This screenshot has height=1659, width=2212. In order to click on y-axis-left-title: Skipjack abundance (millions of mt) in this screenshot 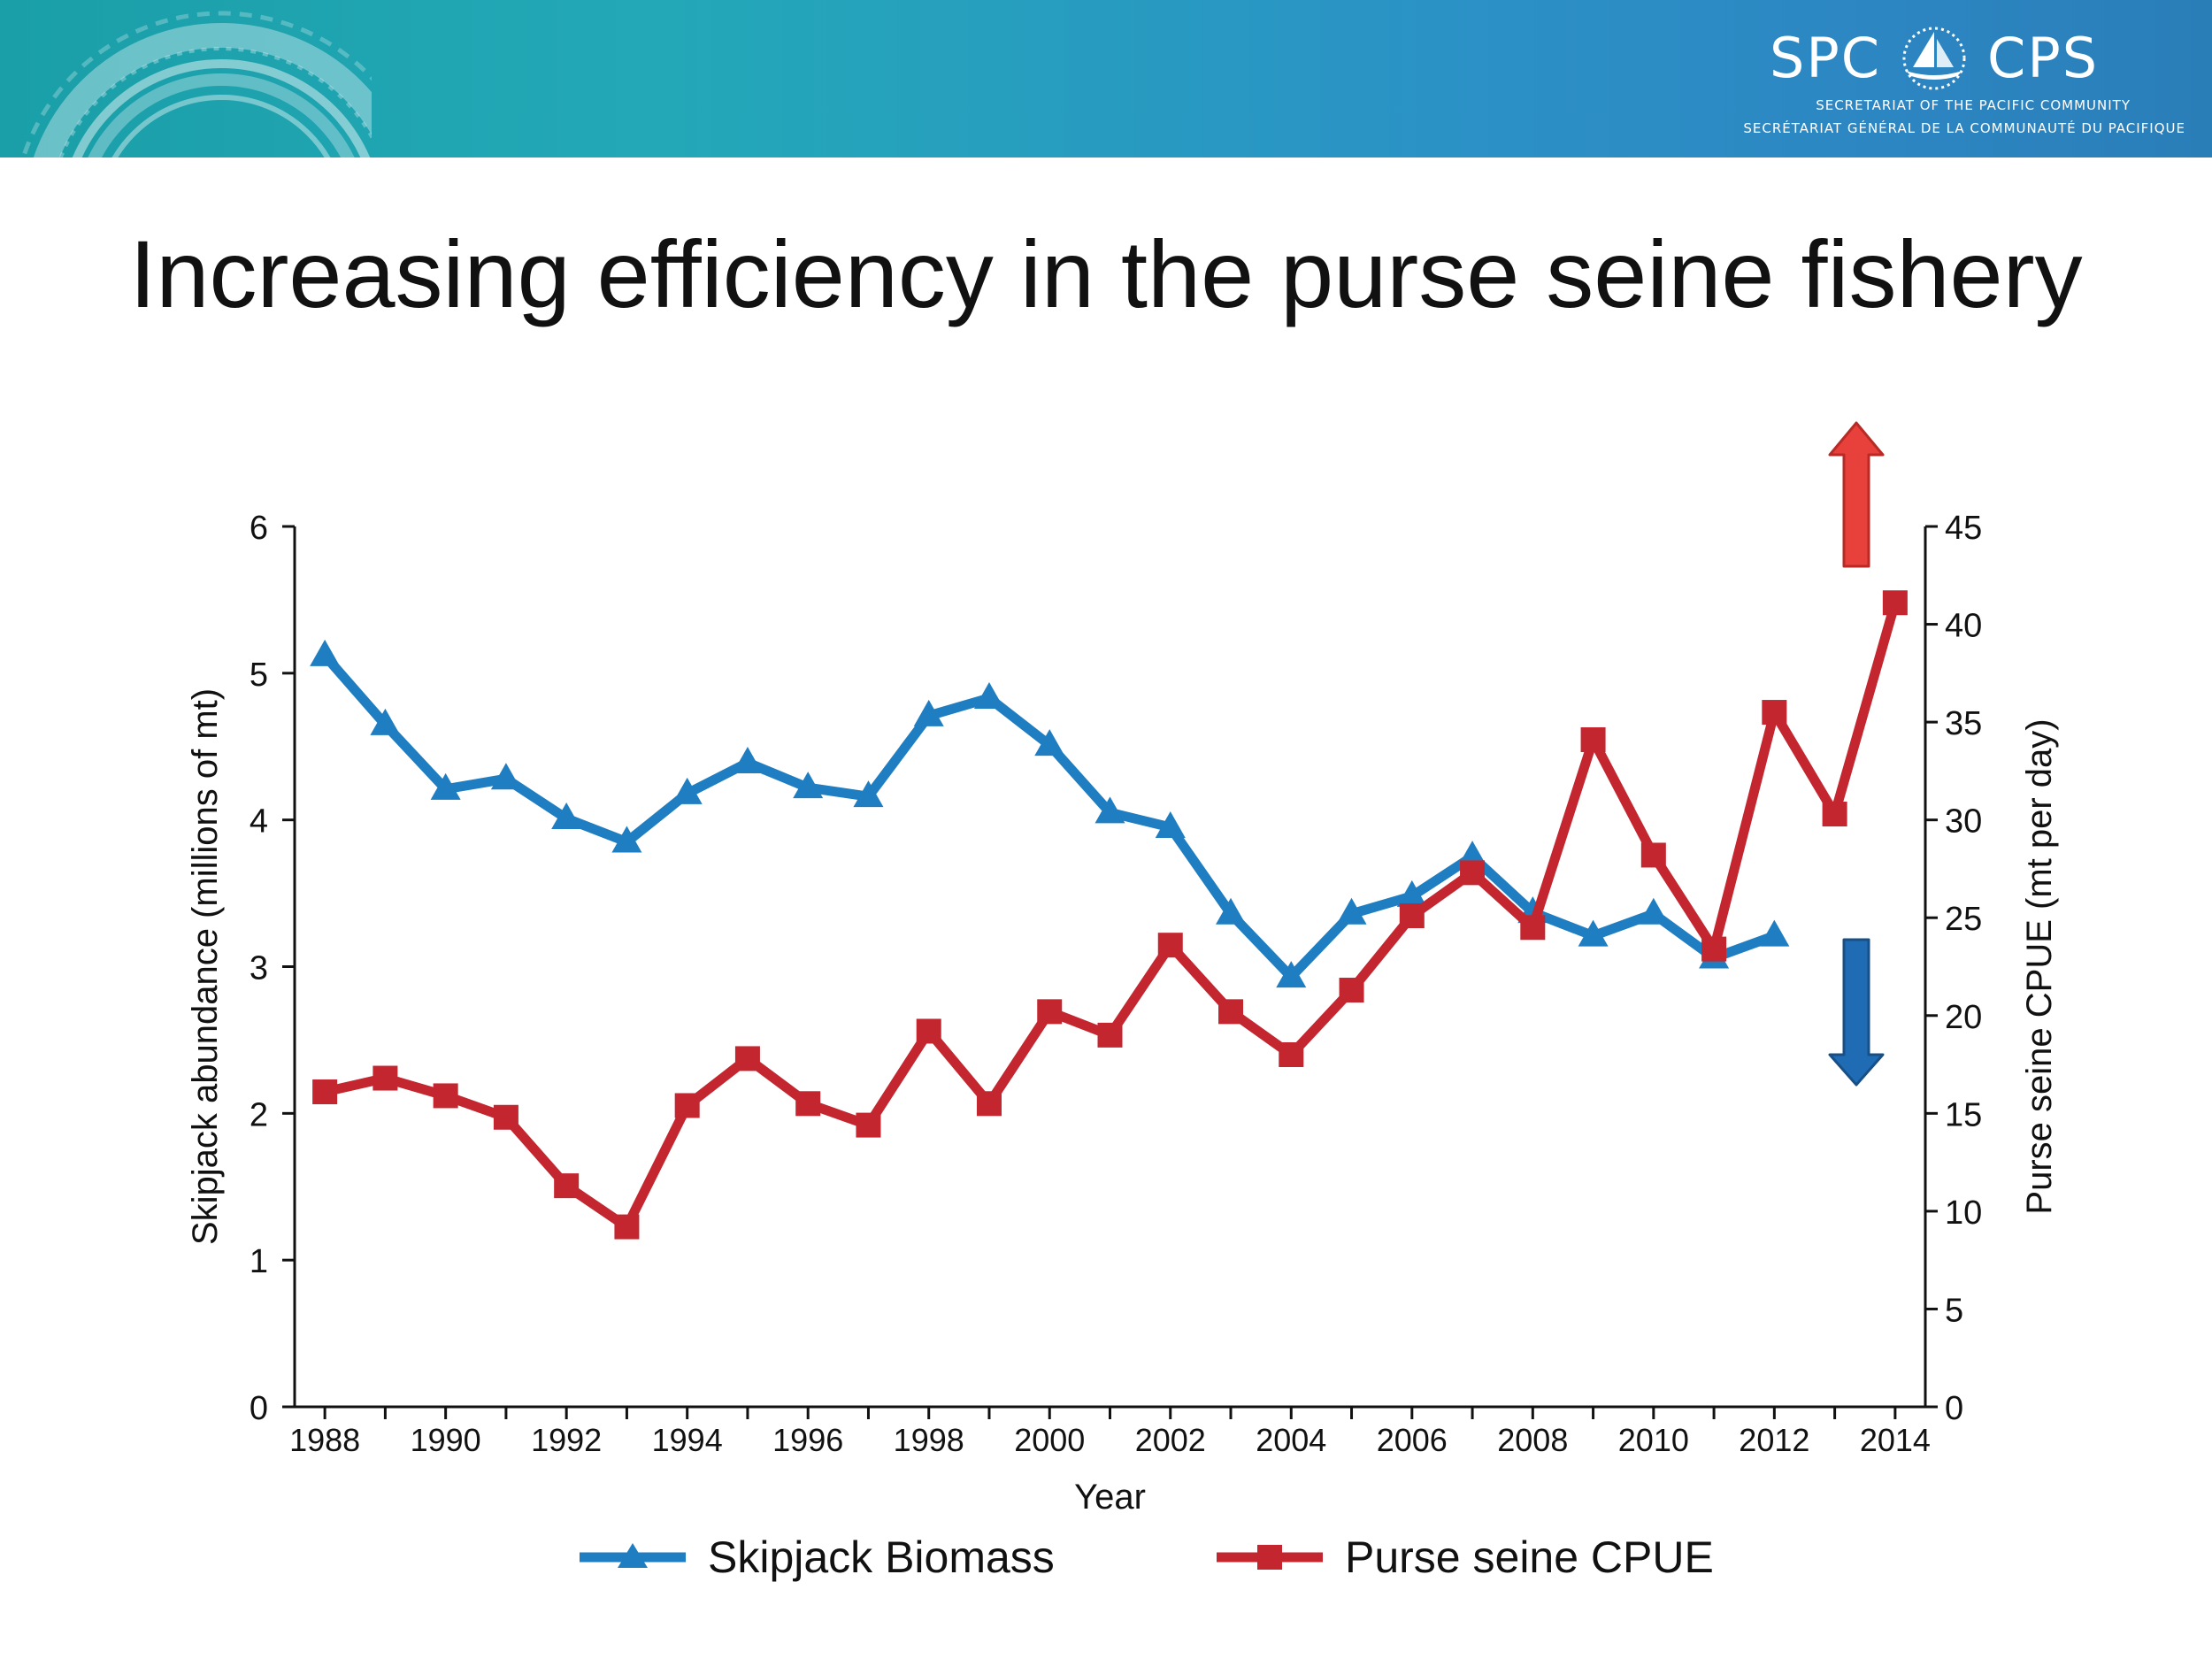, I will do `click(206, 967)`.